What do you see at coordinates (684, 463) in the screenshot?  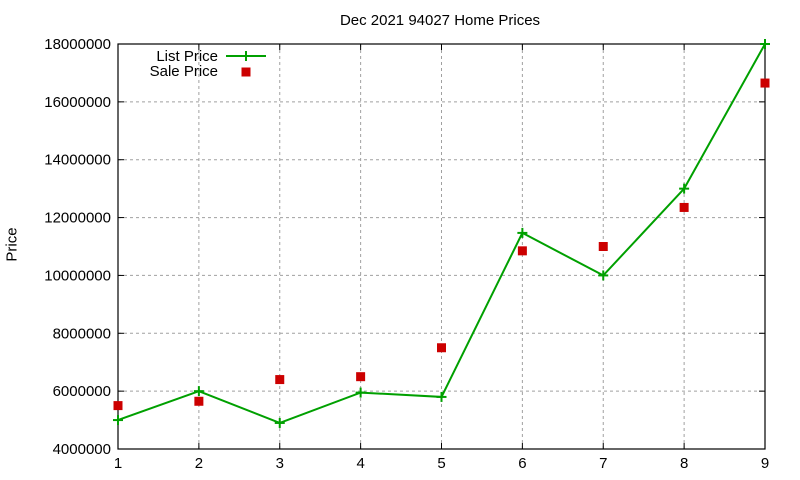 I see `x-tick-label: 8` at bounding box center [684, 463].